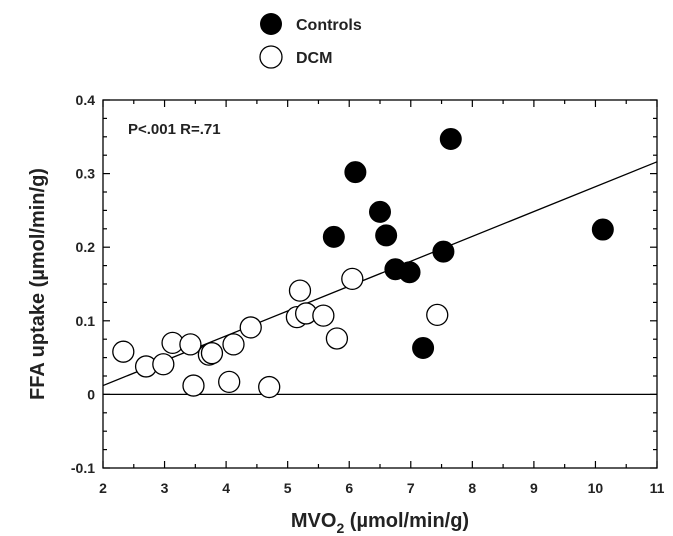 The width and height of the screenshot is (673, 536). I want to click on y-tick-label: 0.1, so click(86, 321).